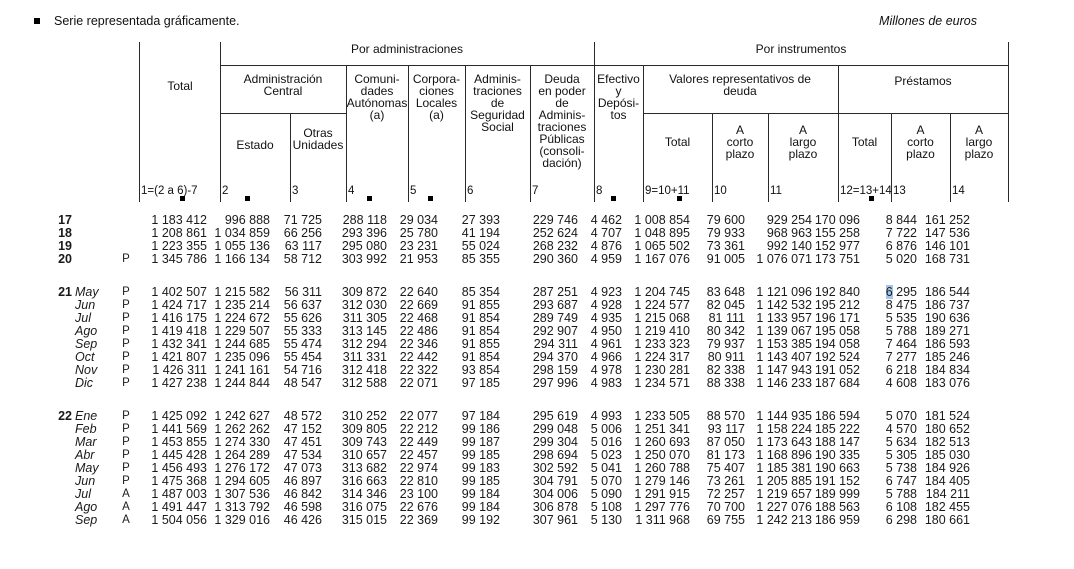 This screenshot has height=569, width=1074. What do you see at coordinates (351, 191) in the screenshot?
I see `colnum-4: 4` at bounding box center [351, 191].